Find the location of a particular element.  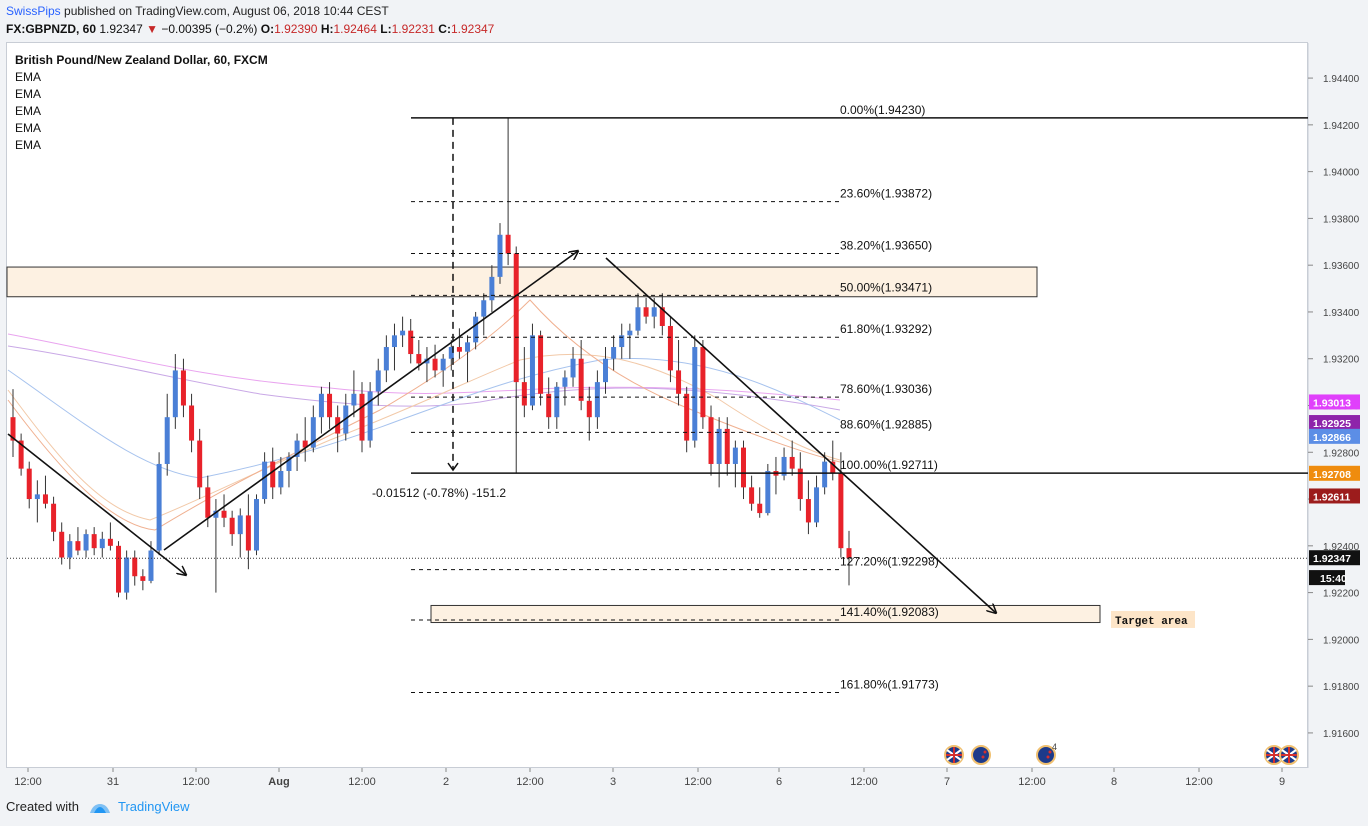

price-badge-label: 1.92347 is located at coordinates (1332, 559).